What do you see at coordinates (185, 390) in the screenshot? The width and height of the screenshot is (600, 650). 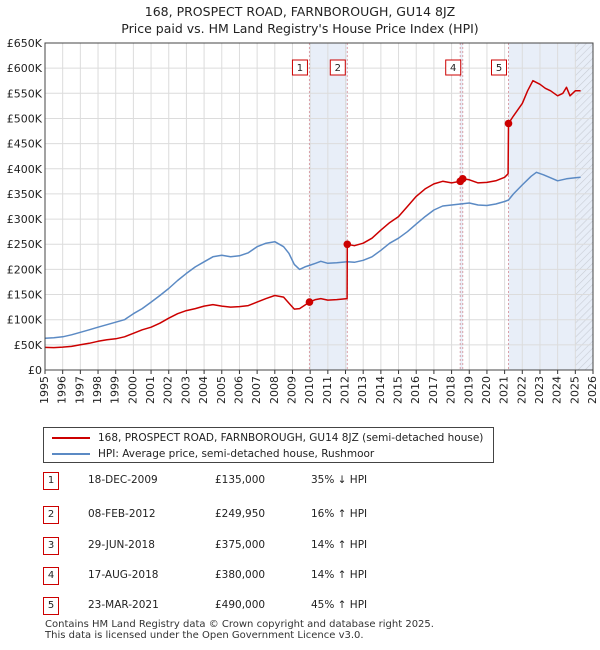 I see `x-tick-label: 2003` at bounding box center [185, 390].